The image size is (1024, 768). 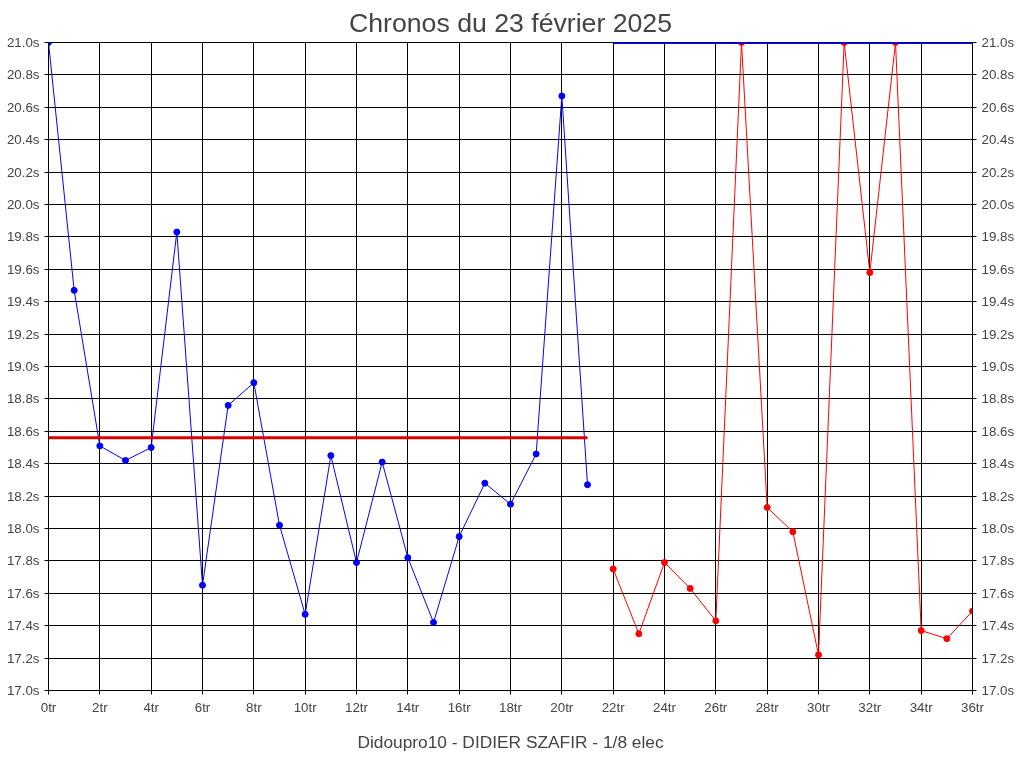 I want to click on y2-tick-label: 20.8s, so click(x=998, y=75).